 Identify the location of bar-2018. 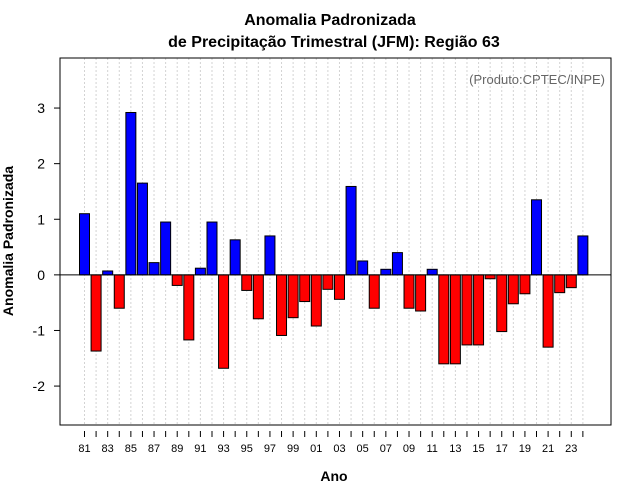
(513, 289).